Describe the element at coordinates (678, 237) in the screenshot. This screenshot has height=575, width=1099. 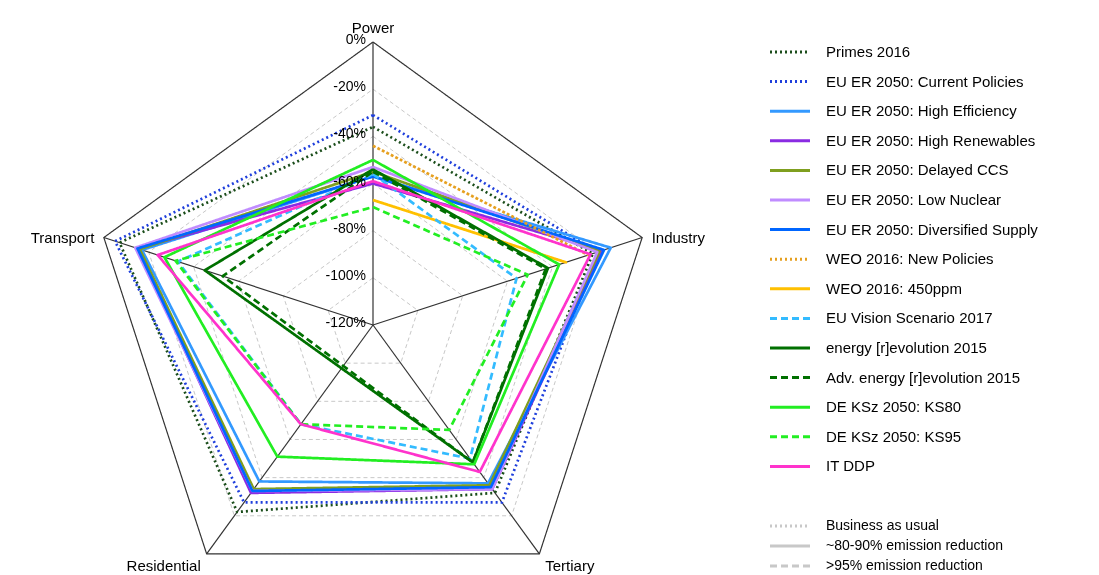
I see `spoke-label: Industry` at that location.